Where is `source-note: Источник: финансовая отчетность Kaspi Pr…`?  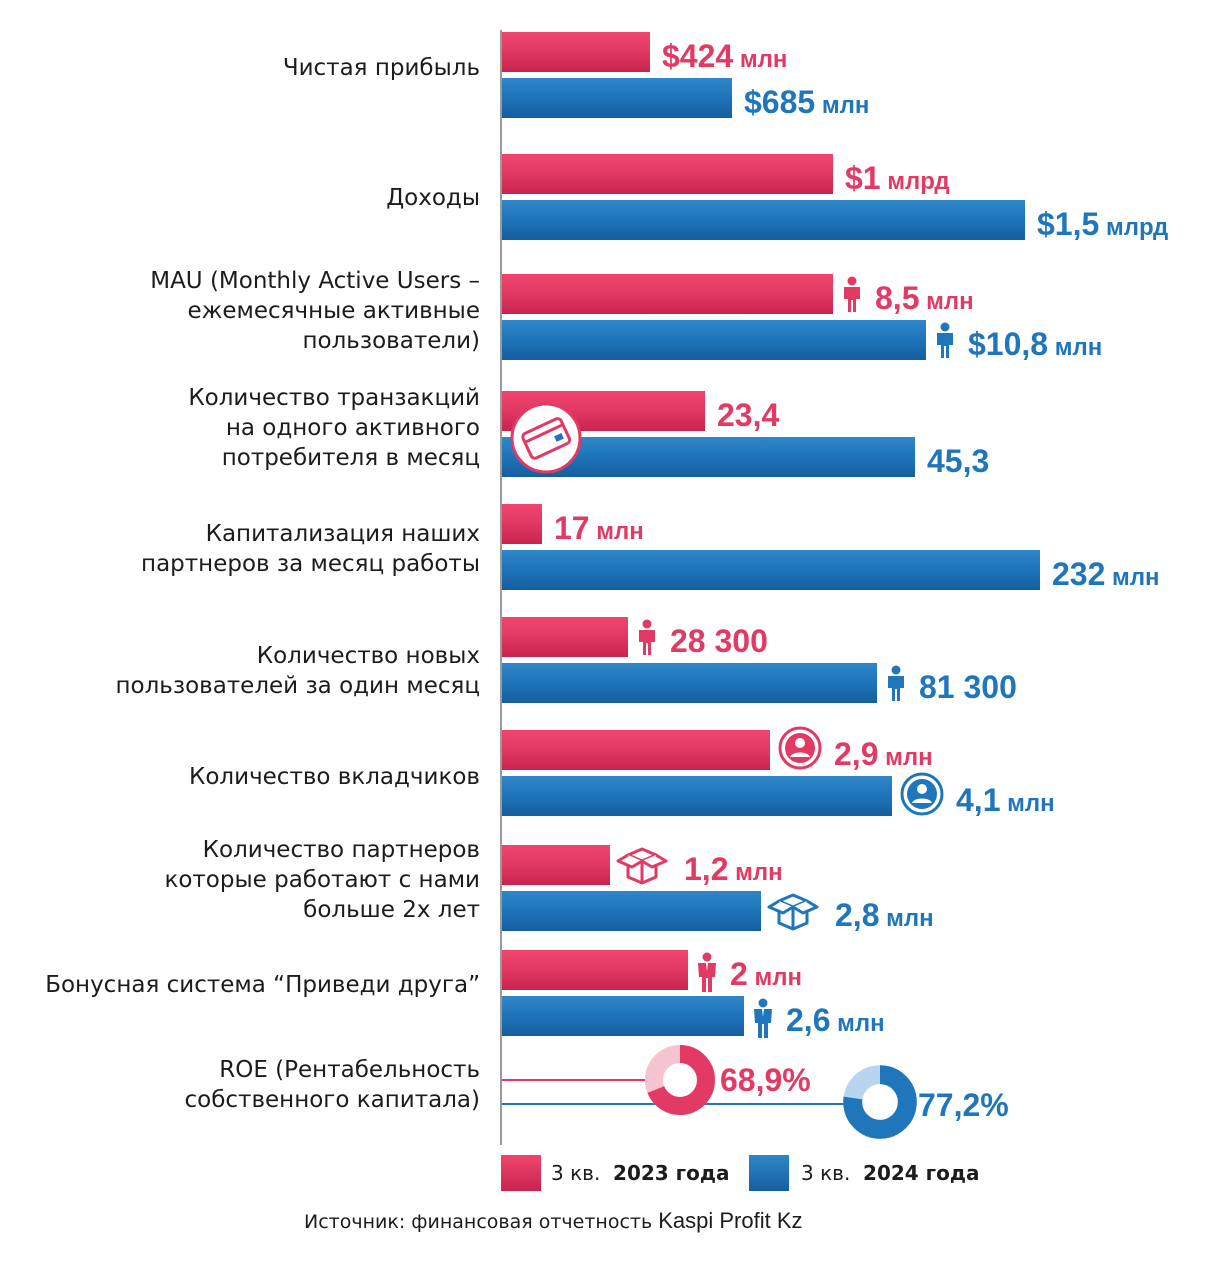
source-note: Источник: финансовая отчетность Kaspi Pr… is located at coordinates (553, 1221).